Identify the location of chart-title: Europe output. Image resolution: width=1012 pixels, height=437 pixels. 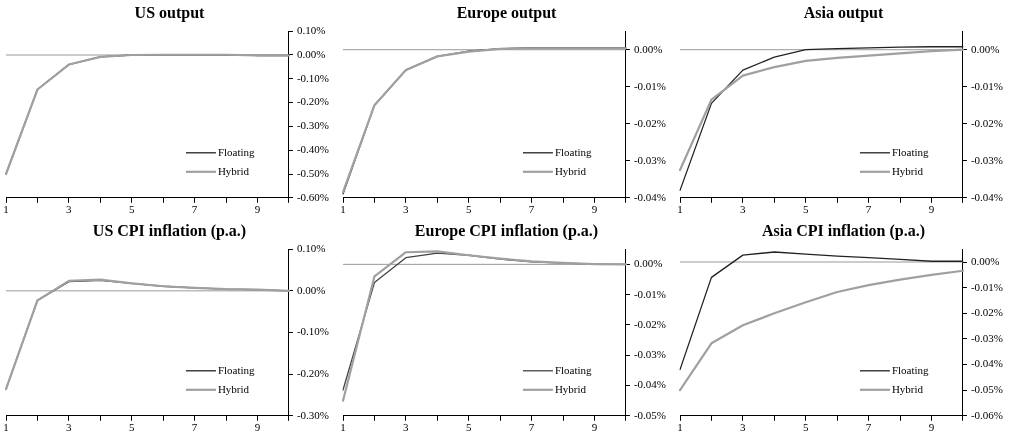
(507, 12).